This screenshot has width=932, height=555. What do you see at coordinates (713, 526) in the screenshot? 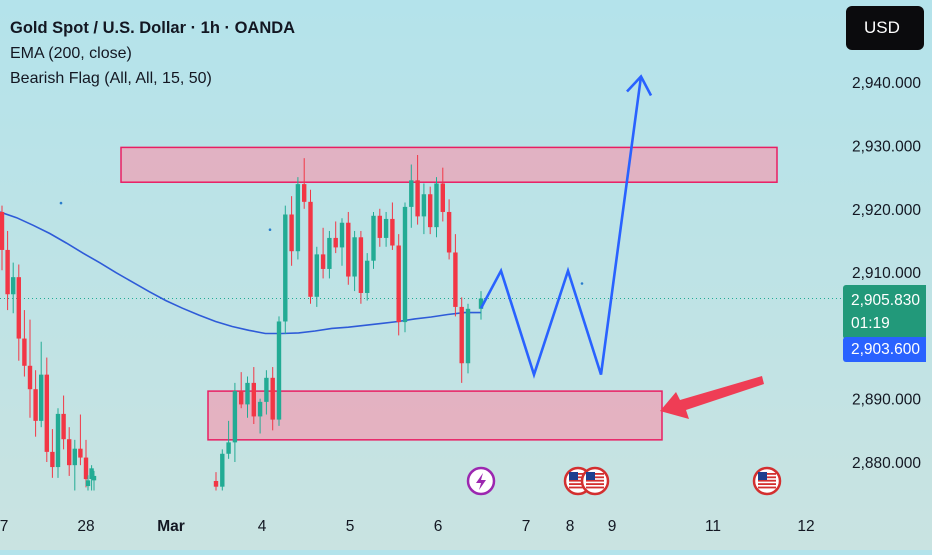
I see `x-tick-label: 11` at bounding box center [713, 526].